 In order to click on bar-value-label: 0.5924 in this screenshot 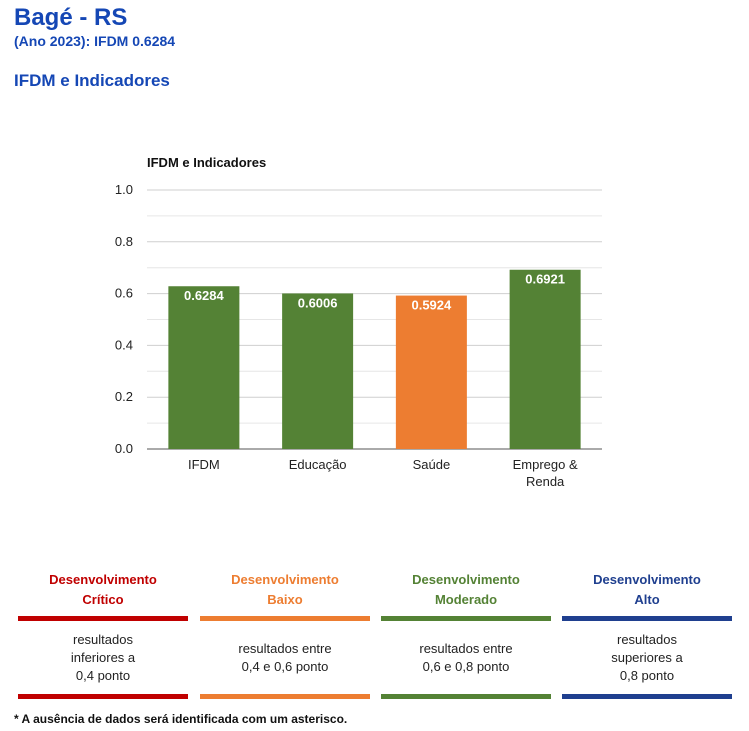, I will do `click(431, 305)`.